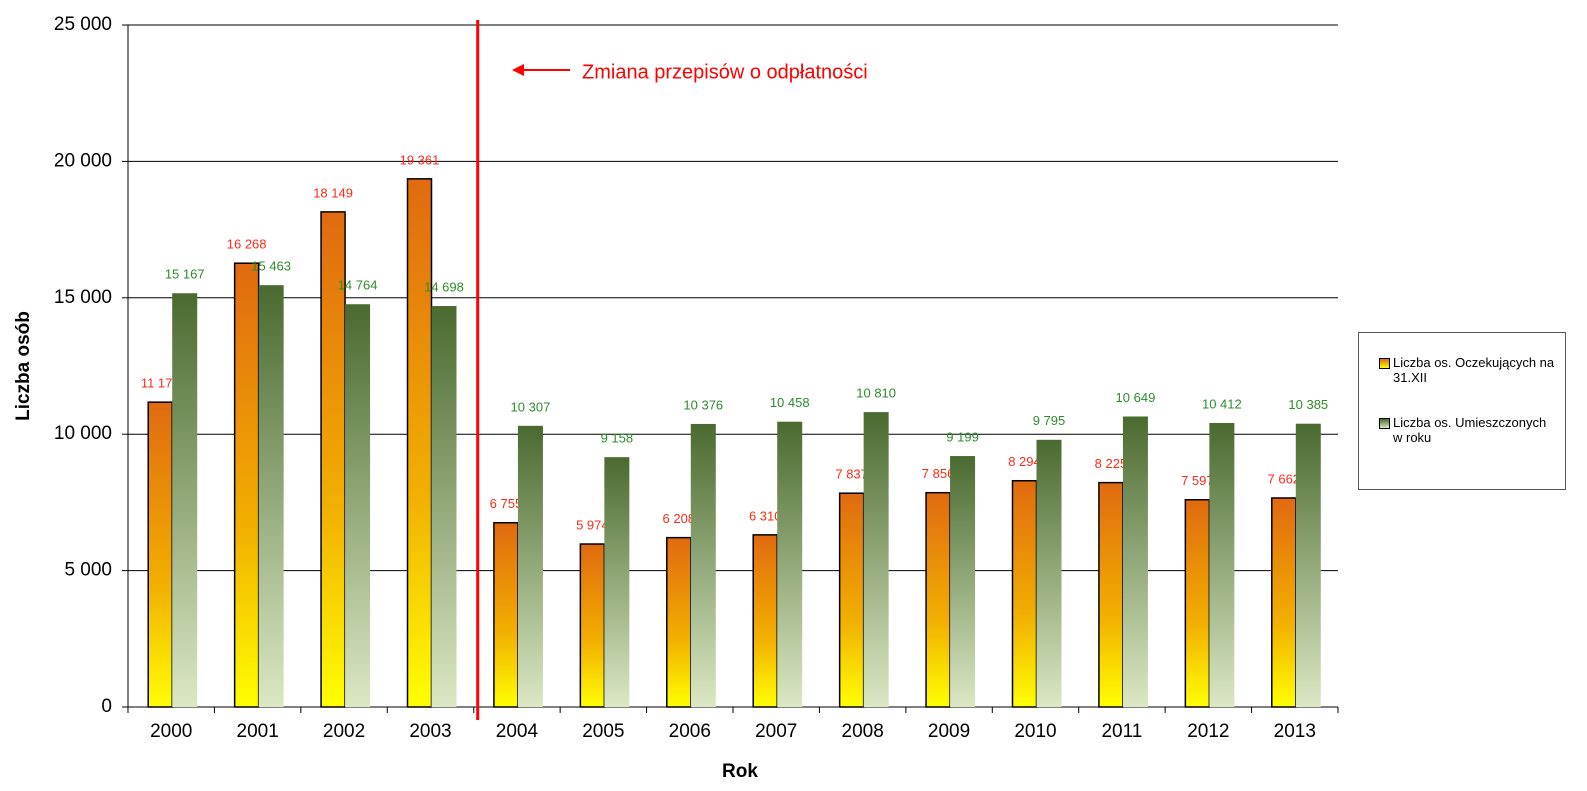 This screenshot has height=791, width=1587. Describe the element at coordinates (106, 706) in the screenshot. I see `y-tick-label: 0` at that location.